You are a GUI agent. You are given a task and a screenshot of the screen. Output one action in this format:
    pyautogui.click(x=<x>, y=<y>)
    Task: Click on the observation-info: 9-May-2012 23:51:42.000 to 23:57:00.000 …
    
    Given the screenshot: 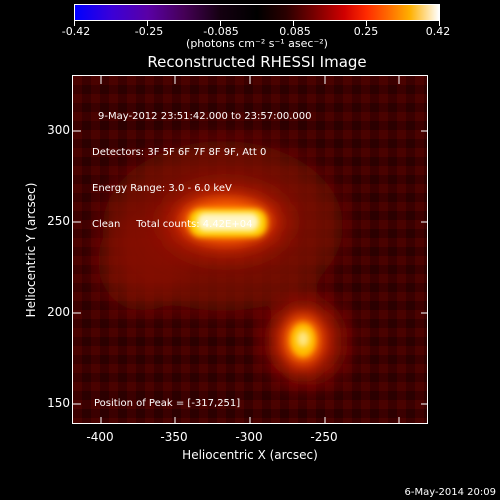 What is the action you would take?
    pyautogui.click(x=201, y=165)
    